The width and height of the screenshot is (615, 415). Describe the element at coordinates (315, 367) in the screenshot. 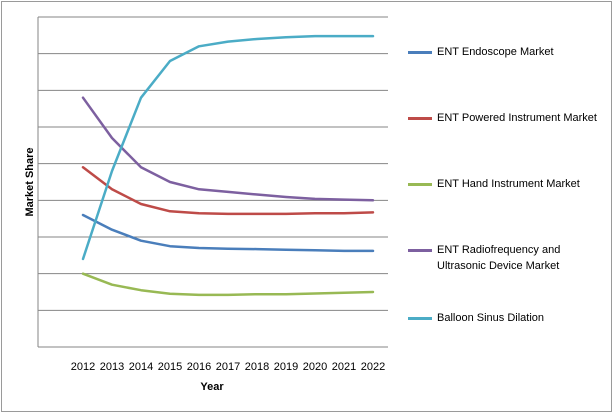

I see `x-tick-label: 2020` at that location.